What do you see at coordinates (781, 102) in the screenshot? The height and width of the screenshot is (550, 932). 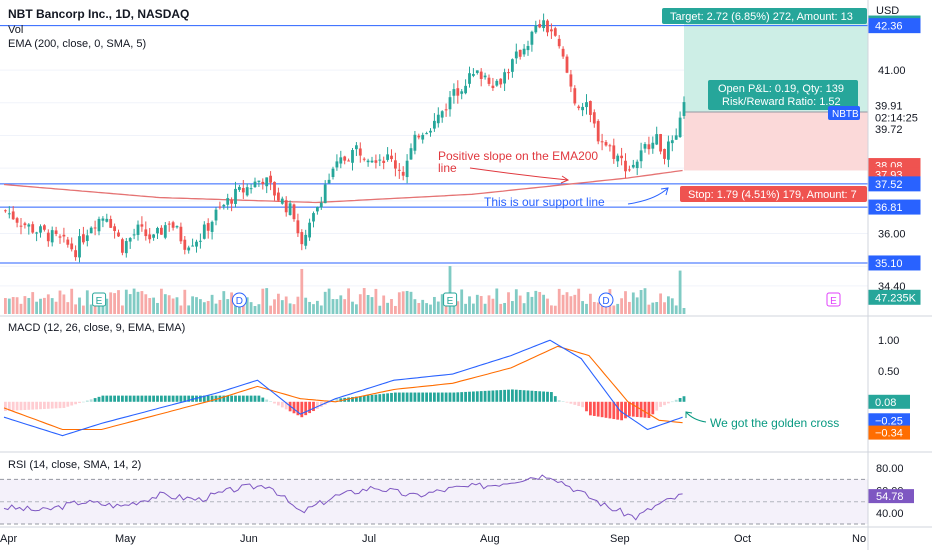 I see `risk-reward-label: Risk/Reward Ratio: 1.52` at bounding box center [781, 102].